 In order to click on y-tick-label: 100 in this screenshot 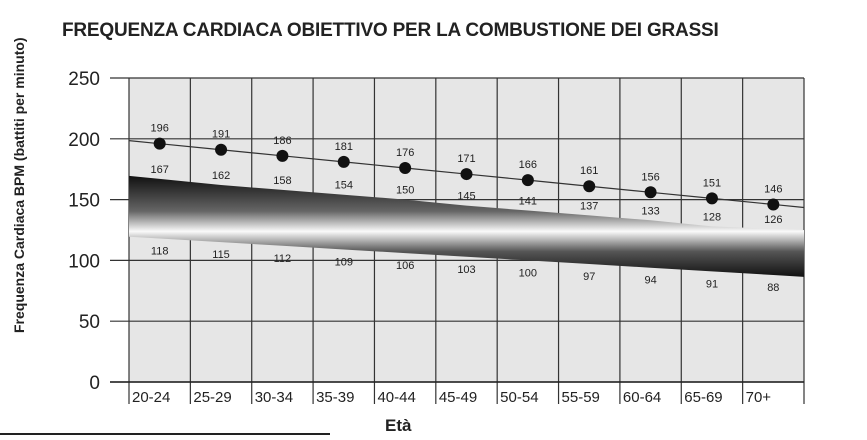, I will do `click(84, 261)`.